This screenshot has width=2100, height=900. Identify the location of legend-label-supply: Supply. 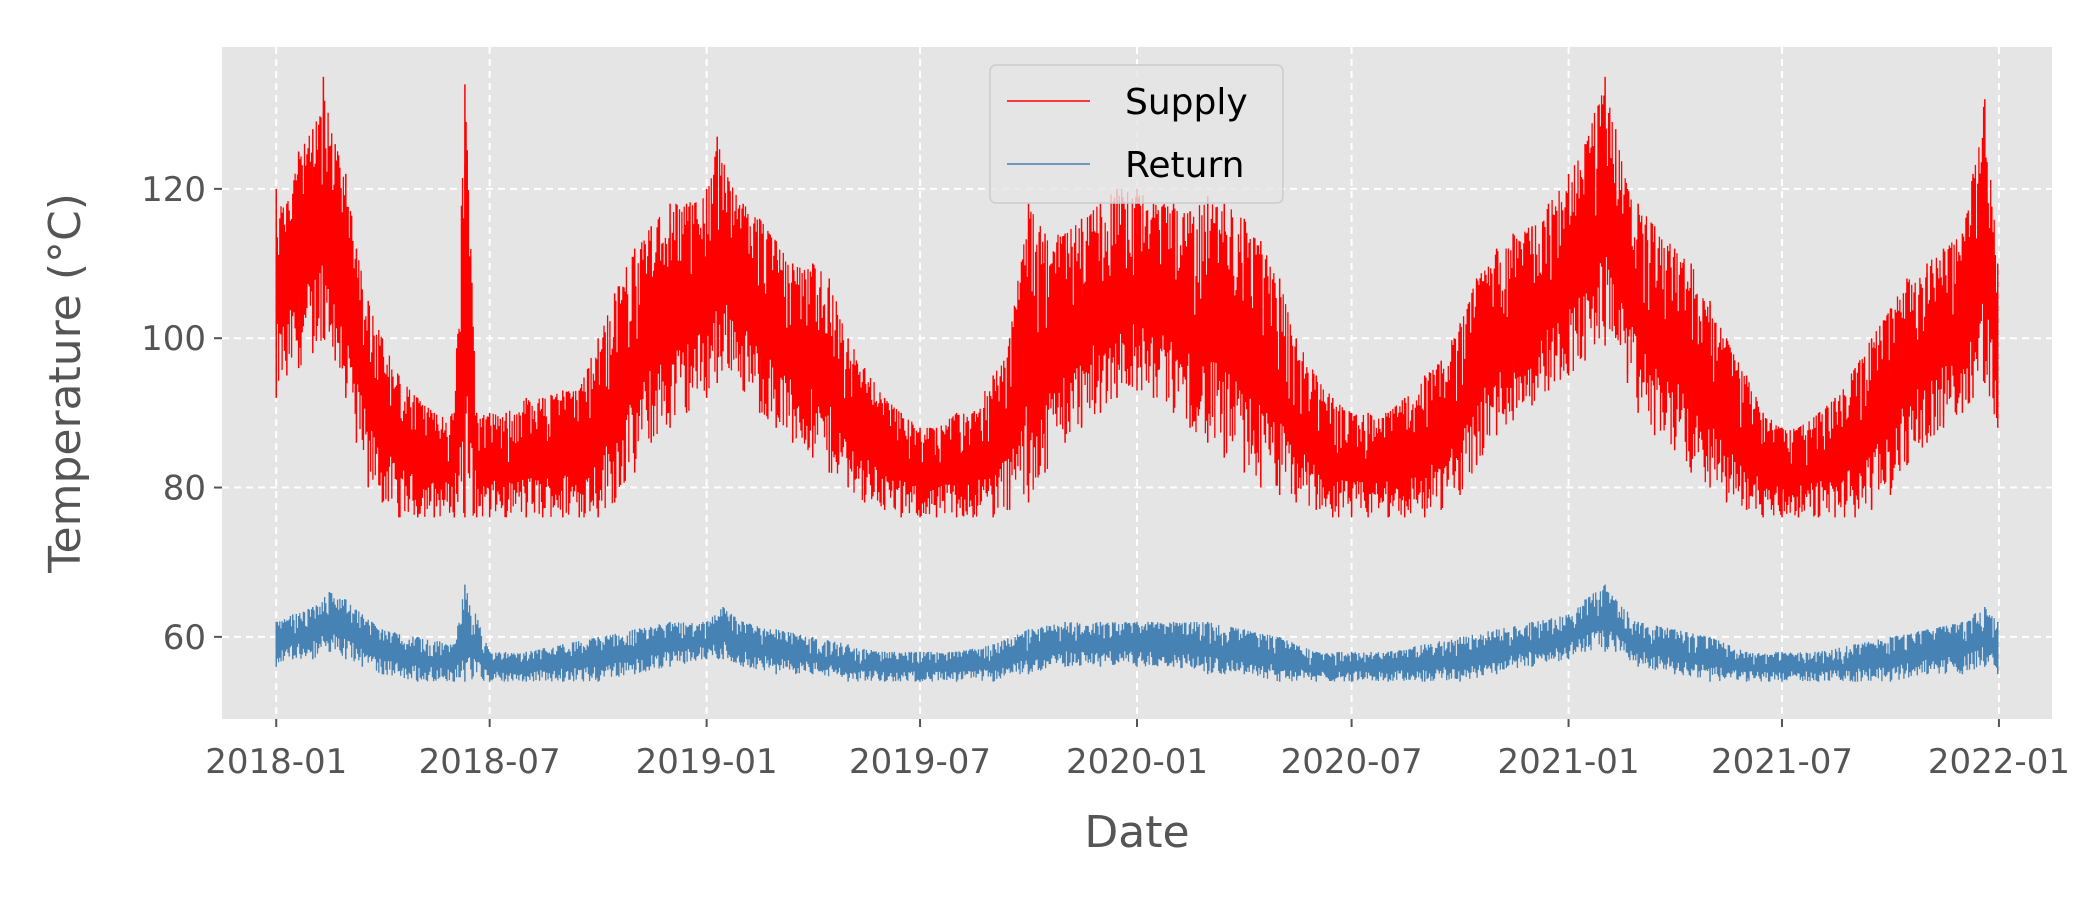
(1186, 102).